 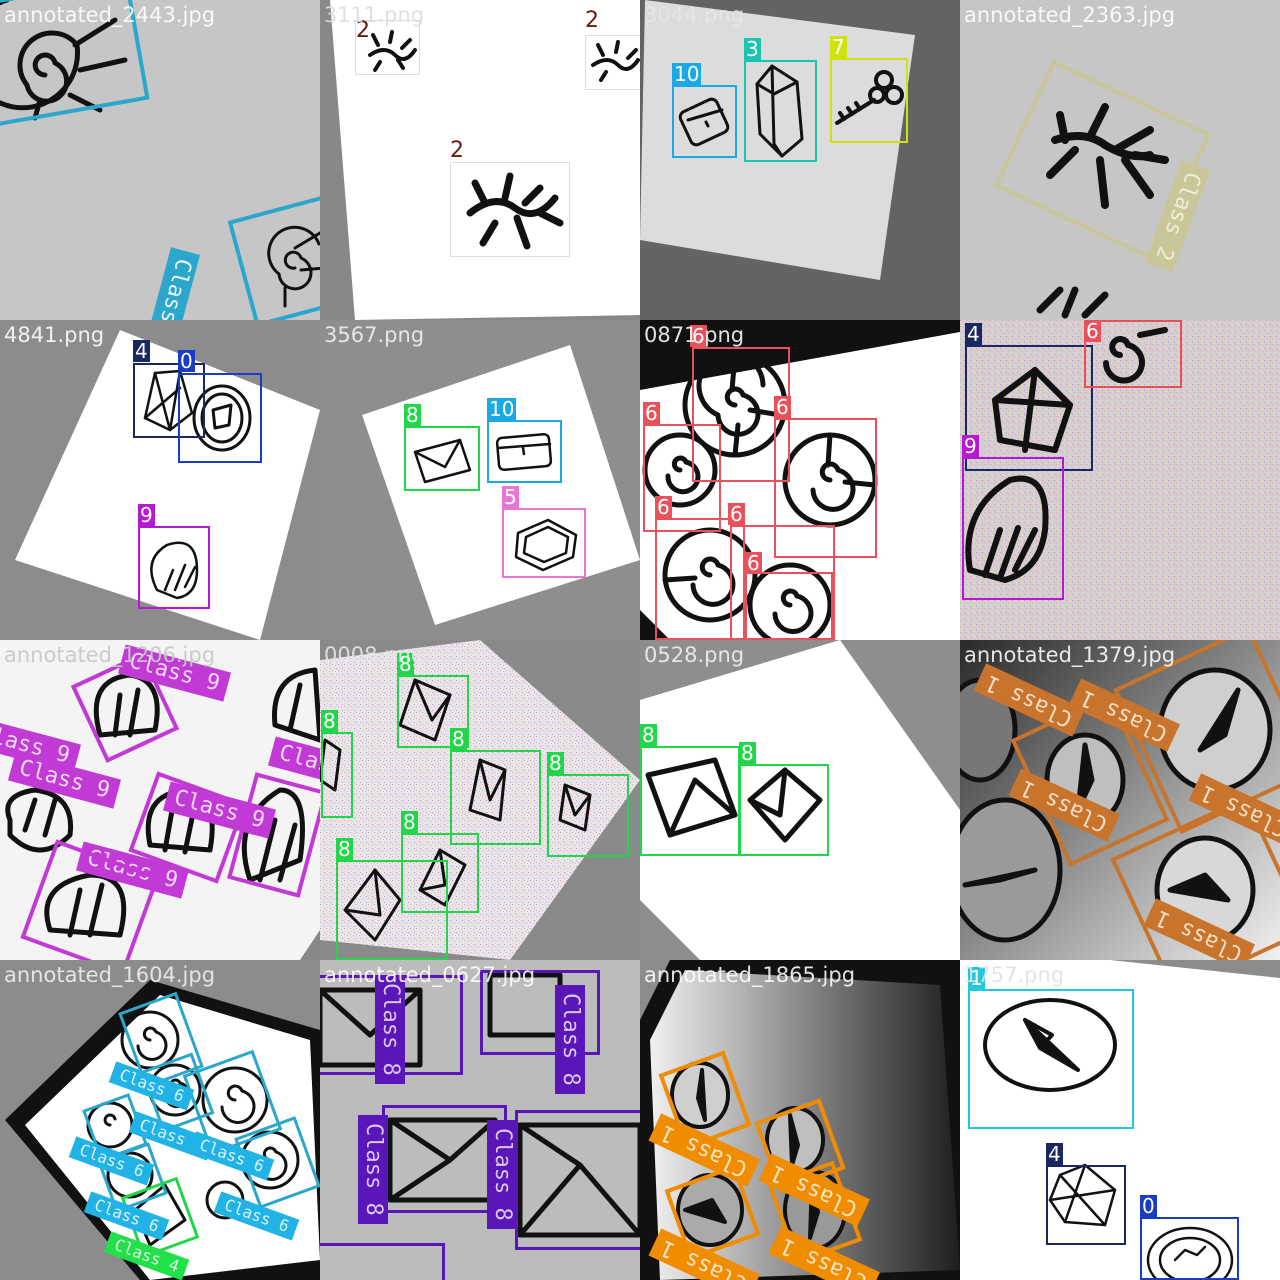 What do you see at coordinates (442, 461) in the screenshot?
I see `envelope-icon` at bounding box center [442, 461].